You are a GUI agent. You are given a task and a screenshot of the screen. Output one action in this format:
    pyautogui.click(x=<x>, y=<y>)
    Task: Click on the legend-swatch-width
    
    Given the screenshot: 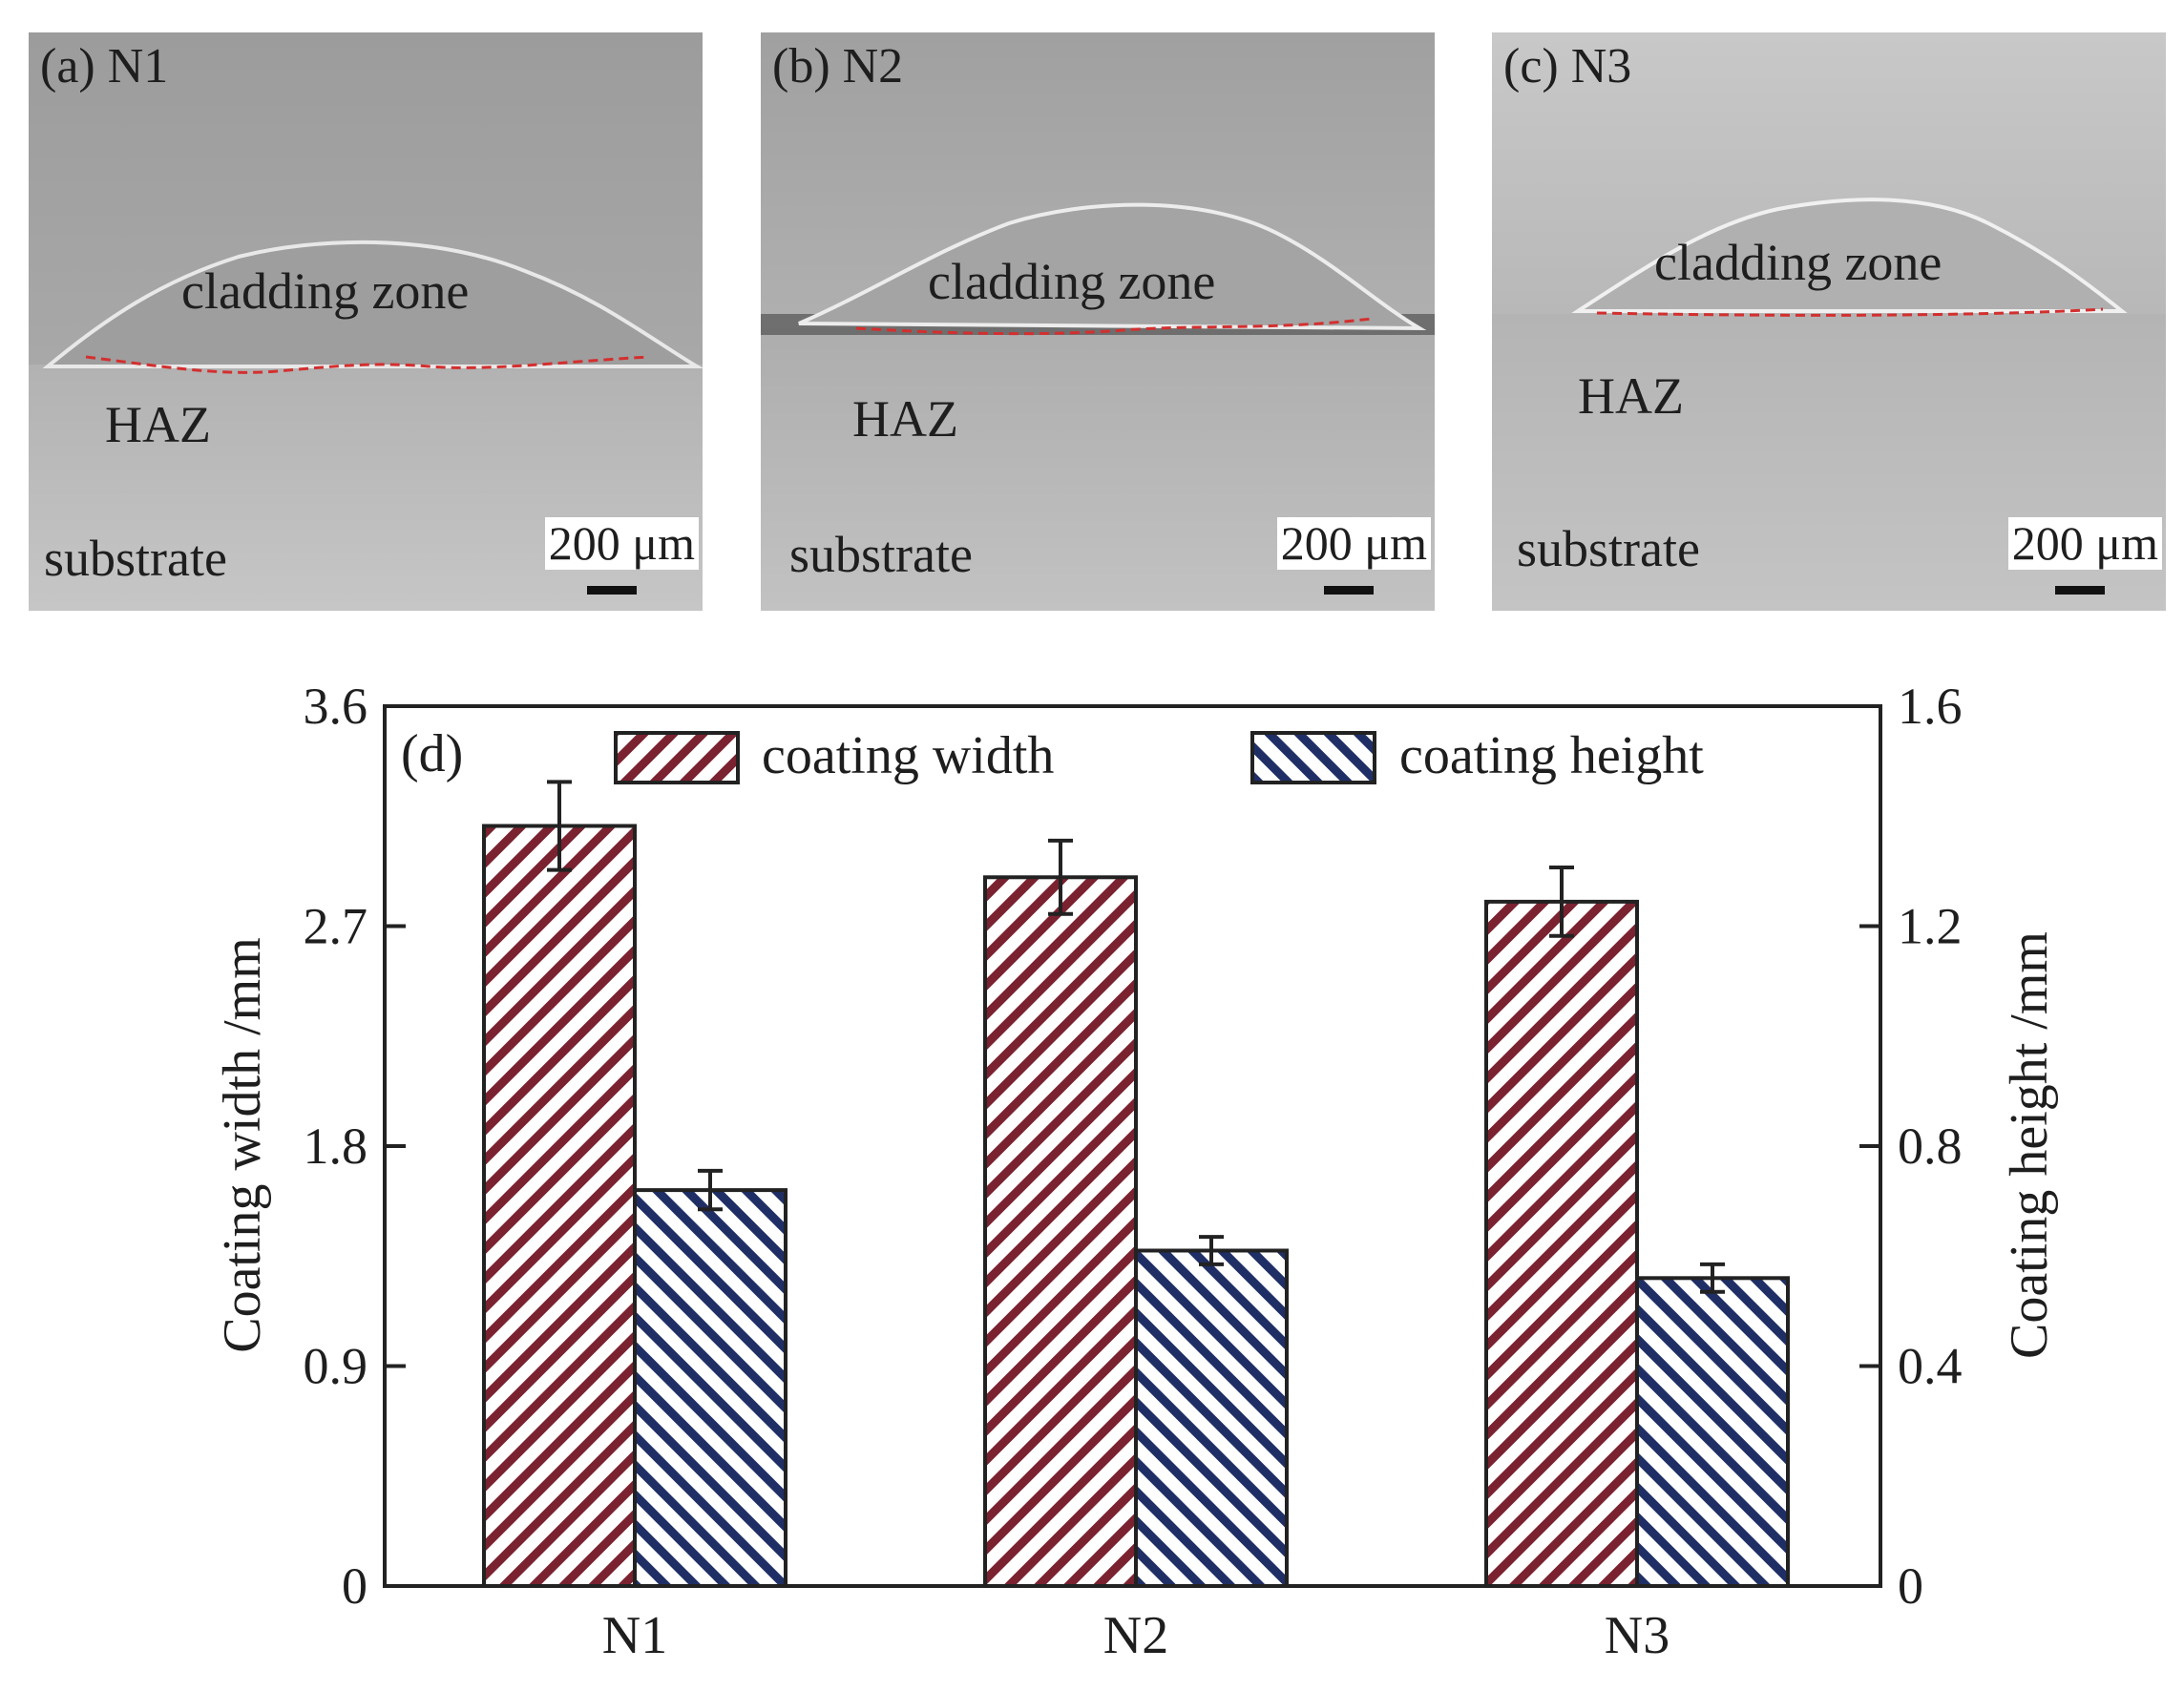 What is the action you would take?
    pyautogui.click(x=677, y=757)
    